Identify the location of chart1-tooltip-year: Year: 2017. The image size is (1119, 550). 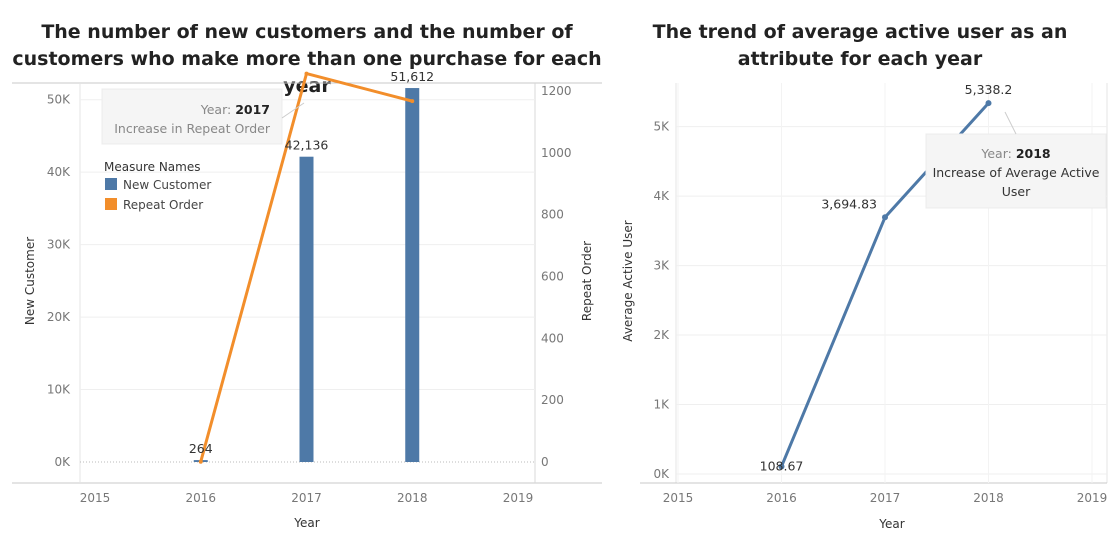
(235, 109).